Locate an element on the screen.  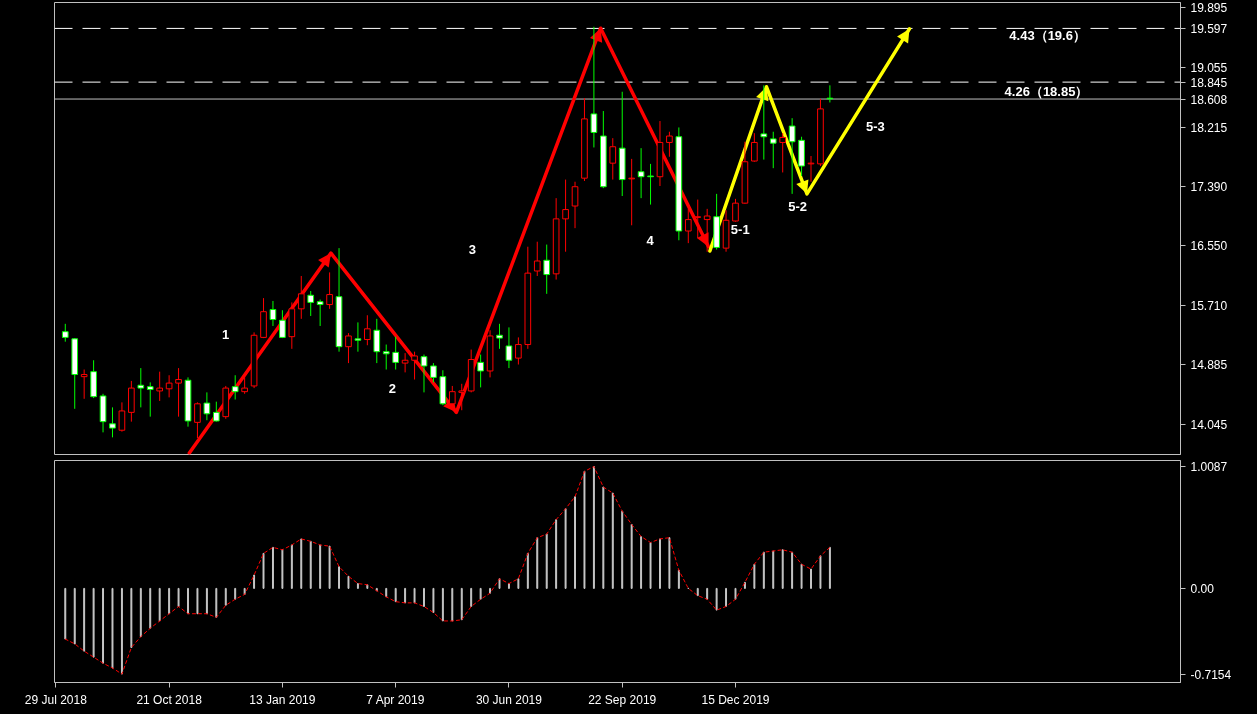
annotation: 5-1 is located at coordinates (740, 230).